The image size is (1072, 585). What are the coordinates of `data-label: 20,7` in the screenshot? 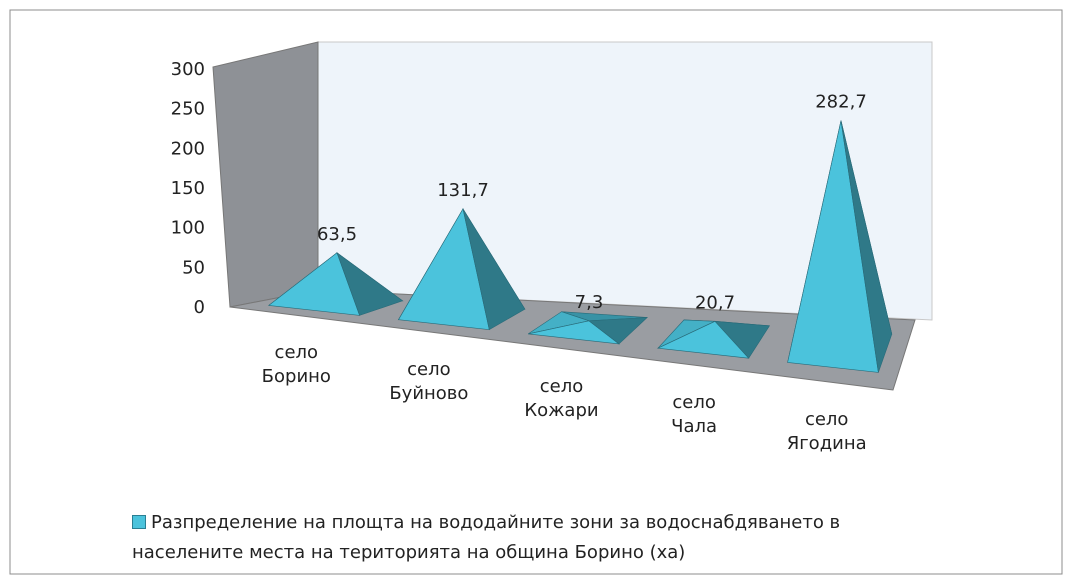 It's located at (715, 302).